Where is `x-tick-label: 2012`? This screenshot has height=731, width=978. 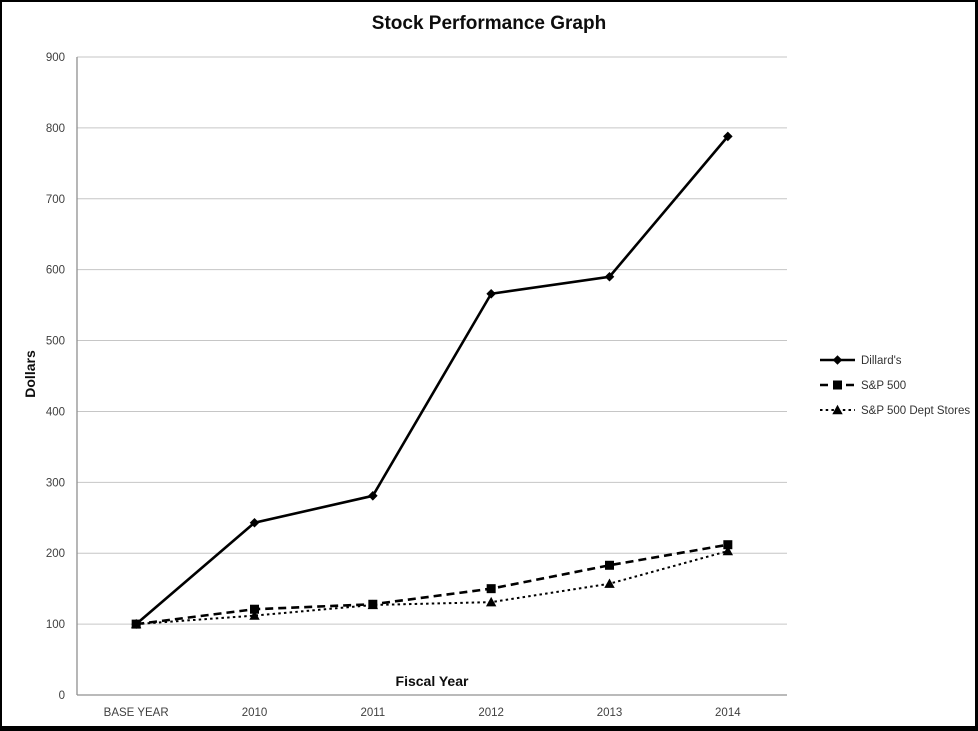
x-tick-label: 2012 is located at coordinates (491, 713).